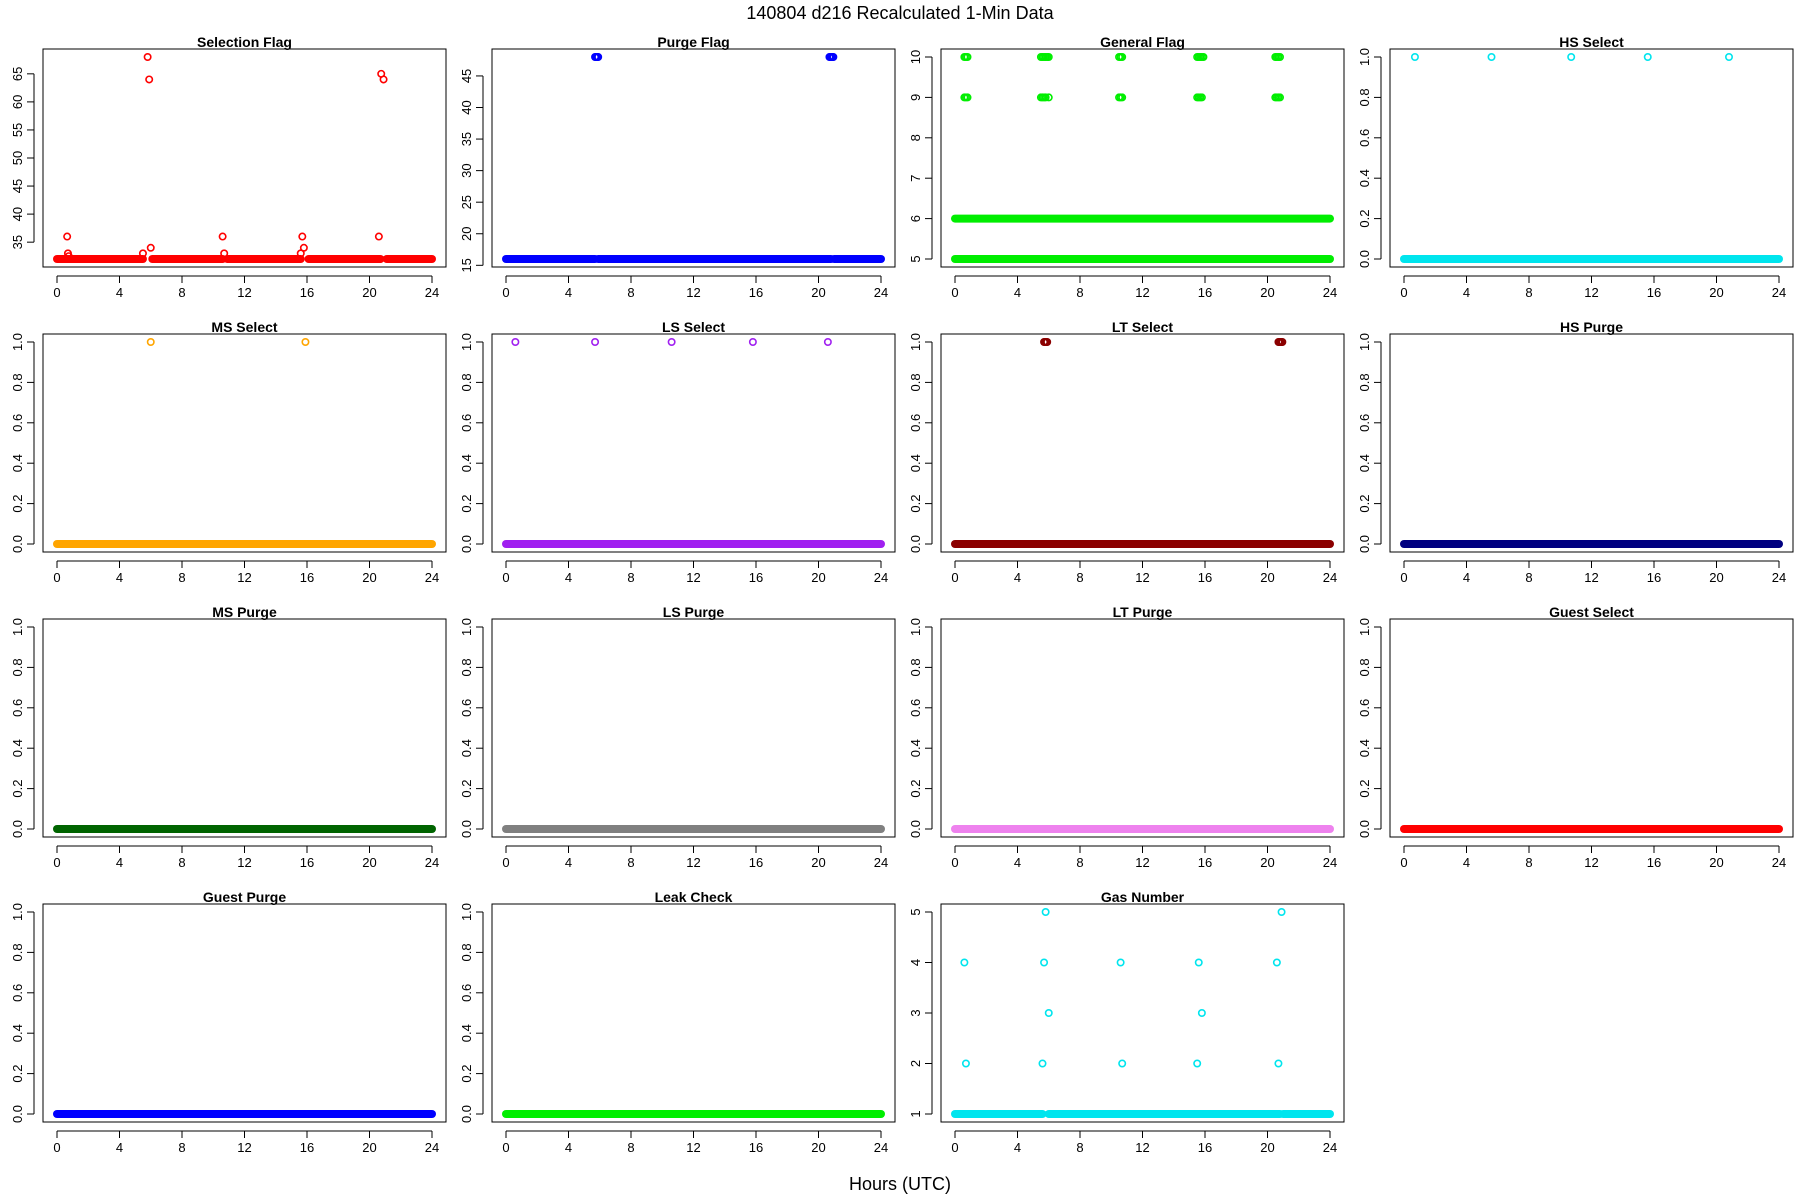 The height and width of the screenshot is (1200, 1800). What do you see at coordinates (22, 158) in the screenshot?
I see `y-axis: 35 40 45 50 55 60 65` at bounding box center [22, 158].